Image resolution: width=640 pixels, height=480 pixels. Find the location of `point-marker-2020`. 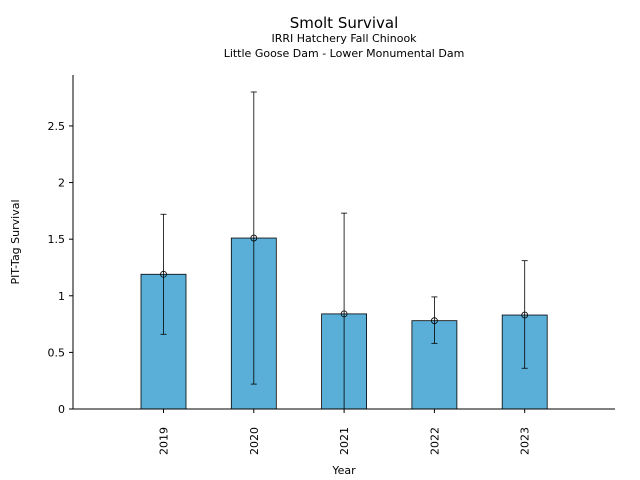

point-marker-2020 is located at coordinates (254, 238).